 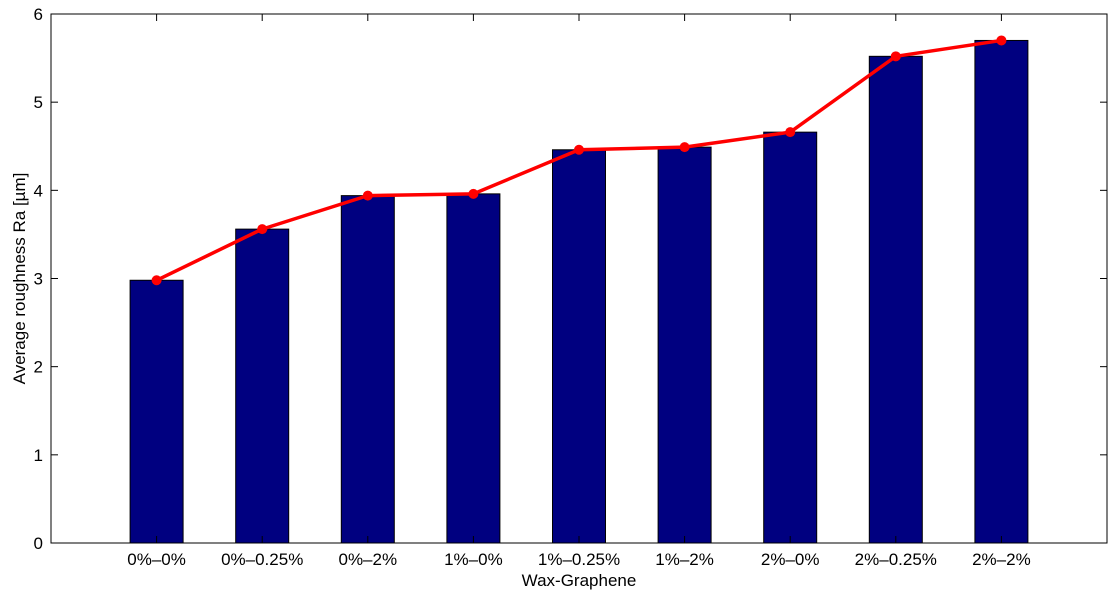 I want to click on y-tick-label: 6, so click(x=38, y=14).